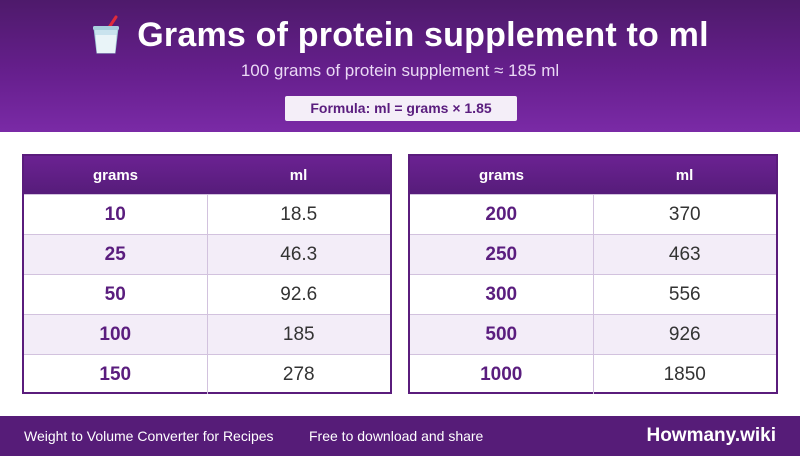 The width and height of the screenshot is (800, 456). Describe the element at coordinates (684, 214) in the screenshot. I see `ml-cell: 370` at that location.